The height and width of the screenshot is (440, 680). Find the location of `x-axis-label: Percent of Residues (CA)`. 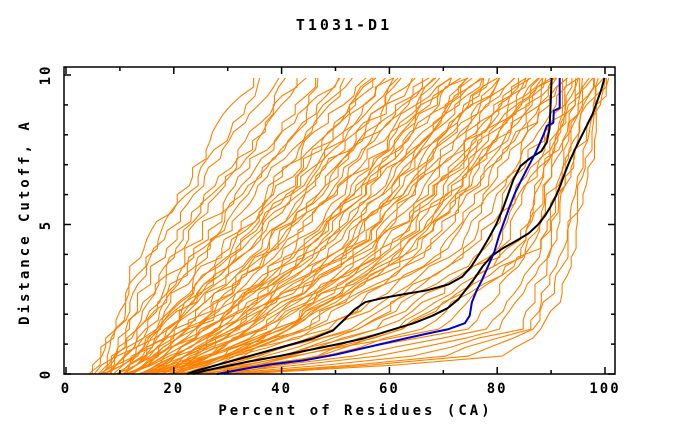

x-axis-label: Percent of Residues (CA) is located at coordinates (355, 411).